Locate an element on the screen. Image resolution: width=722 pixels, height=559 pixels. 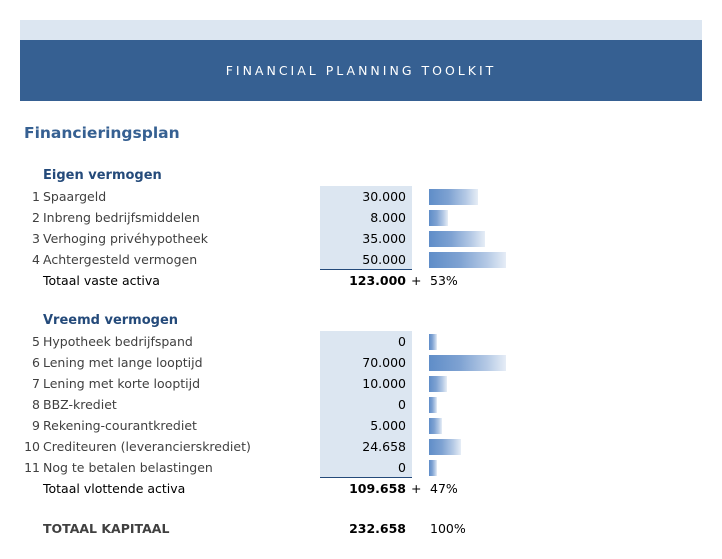
total-label: Totaal vlottende activa is located at coordinates (114, 488).